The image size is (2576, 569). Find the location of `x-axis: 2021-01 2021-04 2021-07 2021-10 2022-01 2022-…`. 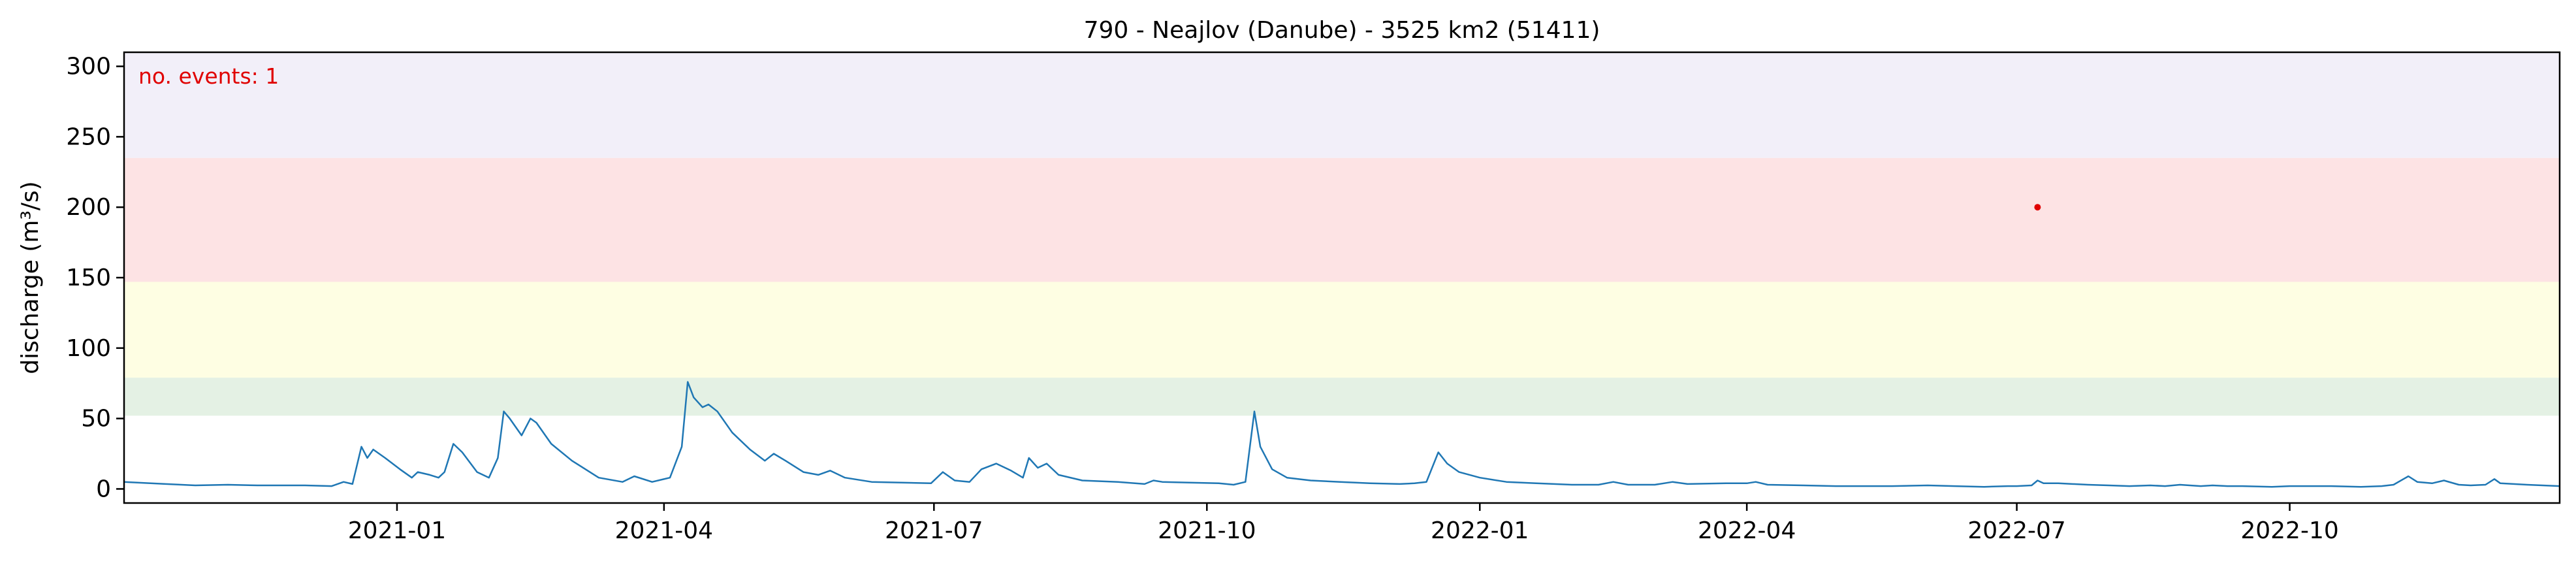

x-axis: 2021-01 2021-04 2021-07 2021-10 2022-01 2022-… is located at coordinates (1344, 523).